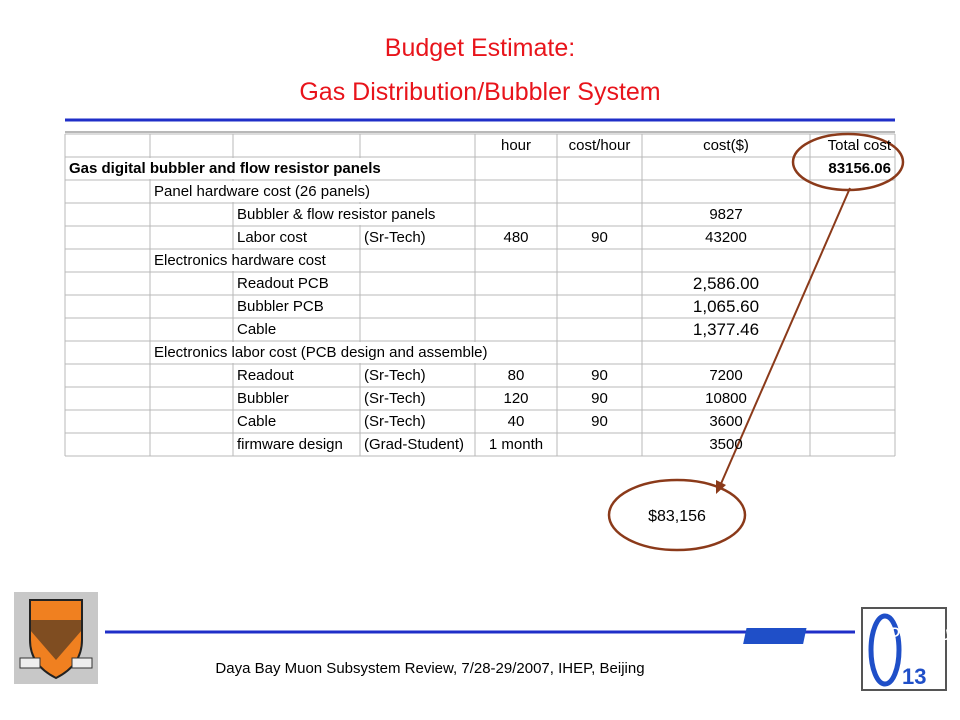 This screenshot has width=960, height=720. I want to click on logo-subscript: 13, so click(914, 676).